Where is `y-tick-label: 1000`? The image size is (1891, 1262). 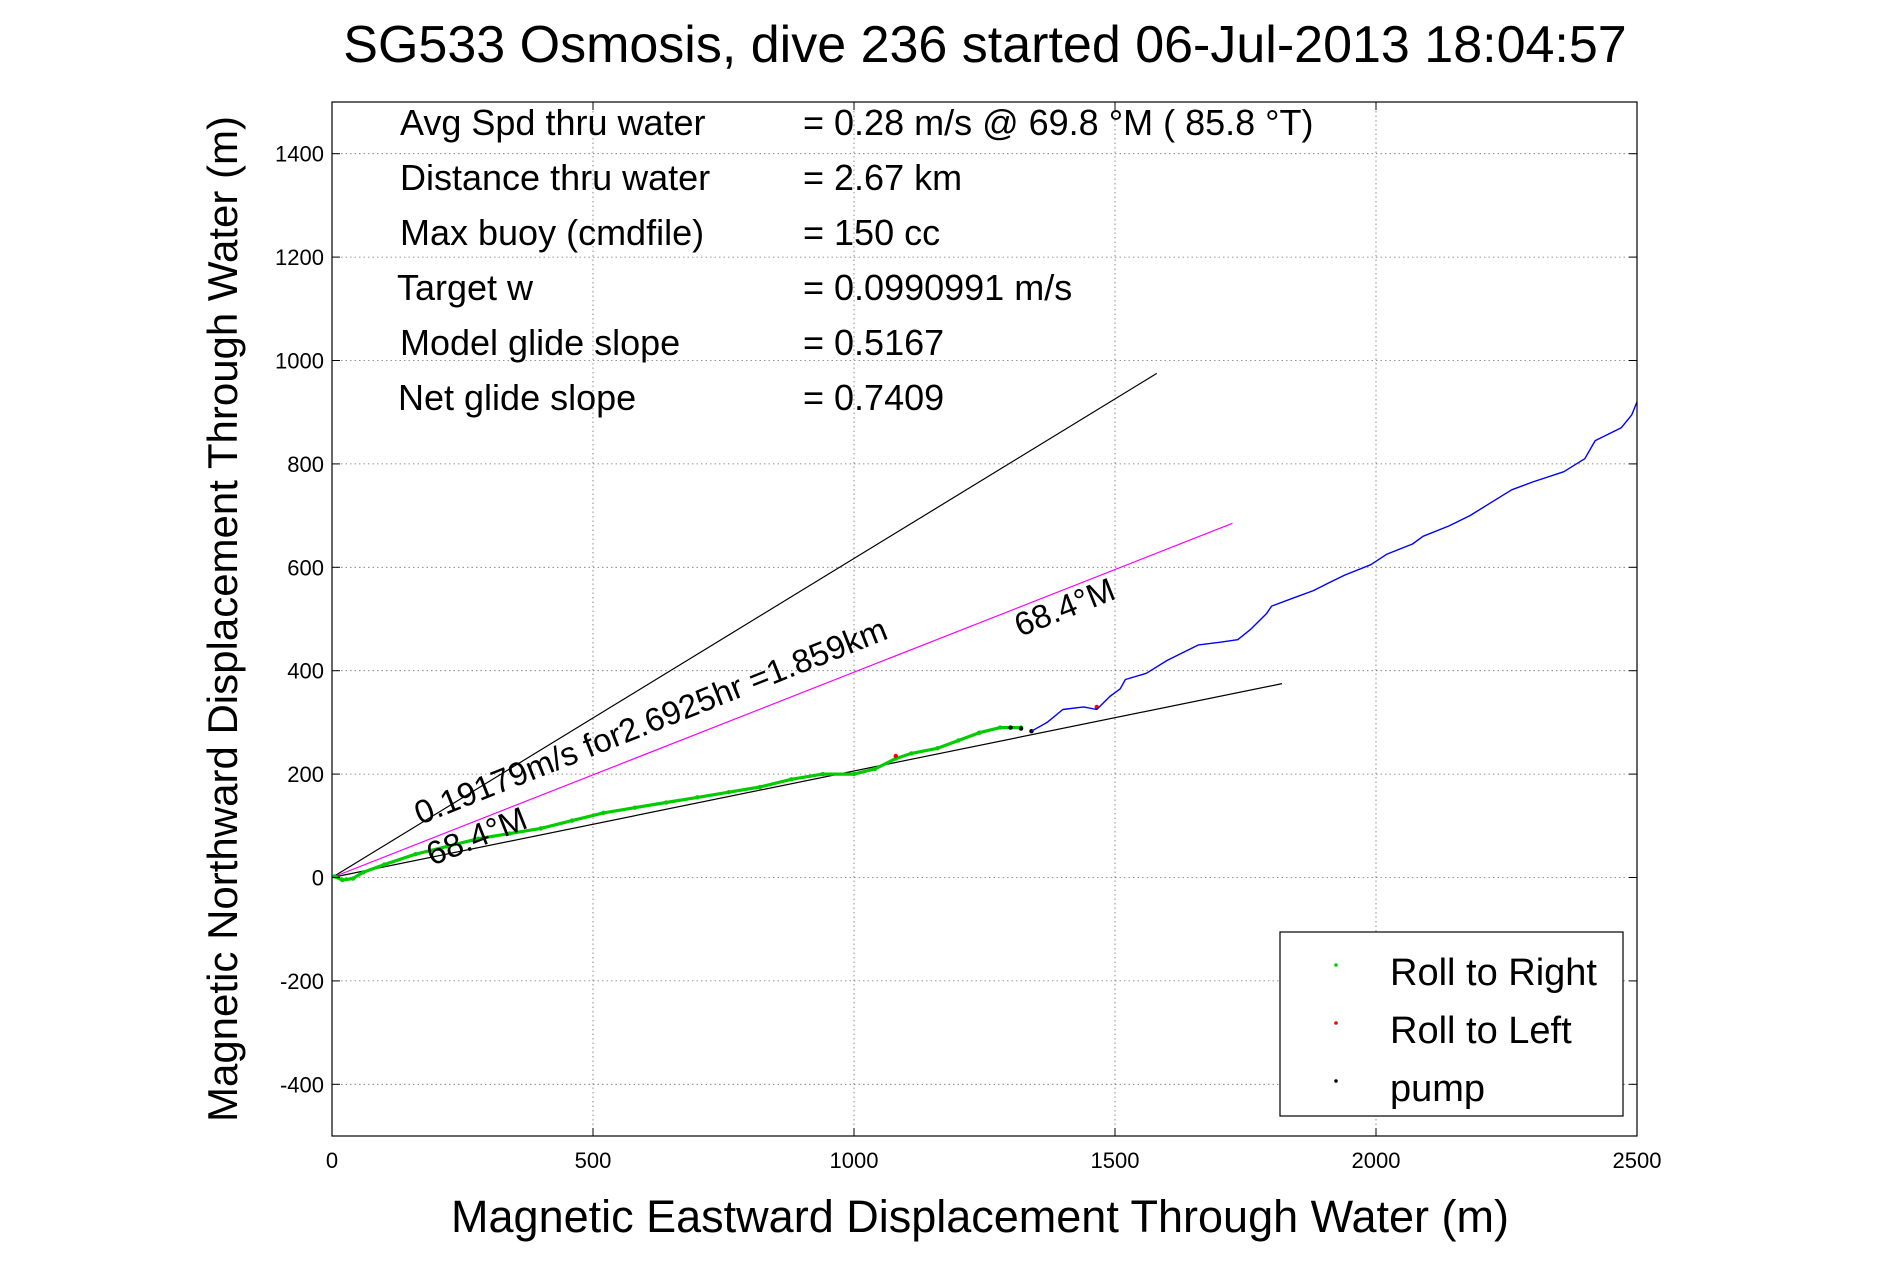
y-tick-label: 1000 is located at coordinates (299, 361).